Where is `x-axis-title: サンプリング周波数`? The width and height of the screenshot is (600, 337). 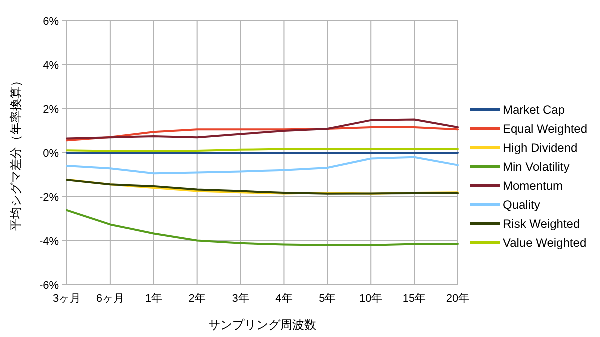
x-axis-title: サンプリング周波数 is located at coordinates (262, 325).